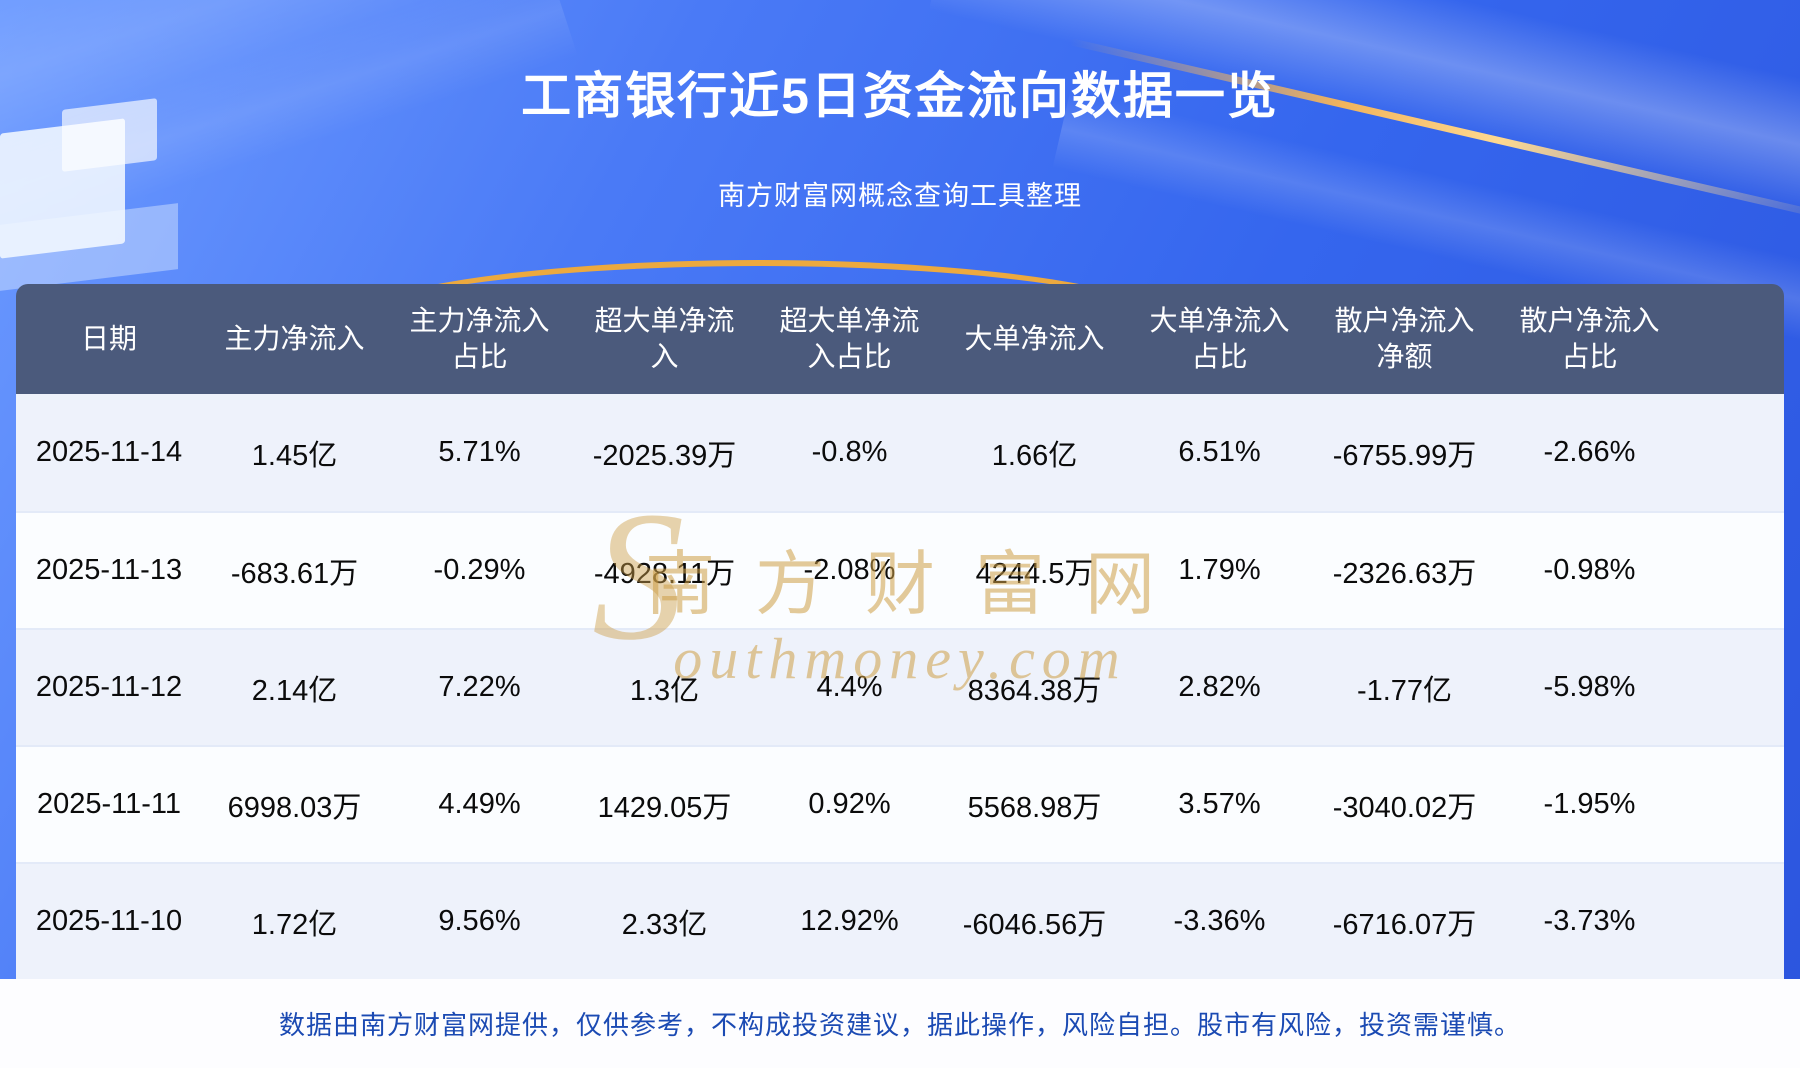  What do you see at coordinates (664, 924) in the screenshot?
I see `cell: 2.33亿` at bounding box center [664, 924].